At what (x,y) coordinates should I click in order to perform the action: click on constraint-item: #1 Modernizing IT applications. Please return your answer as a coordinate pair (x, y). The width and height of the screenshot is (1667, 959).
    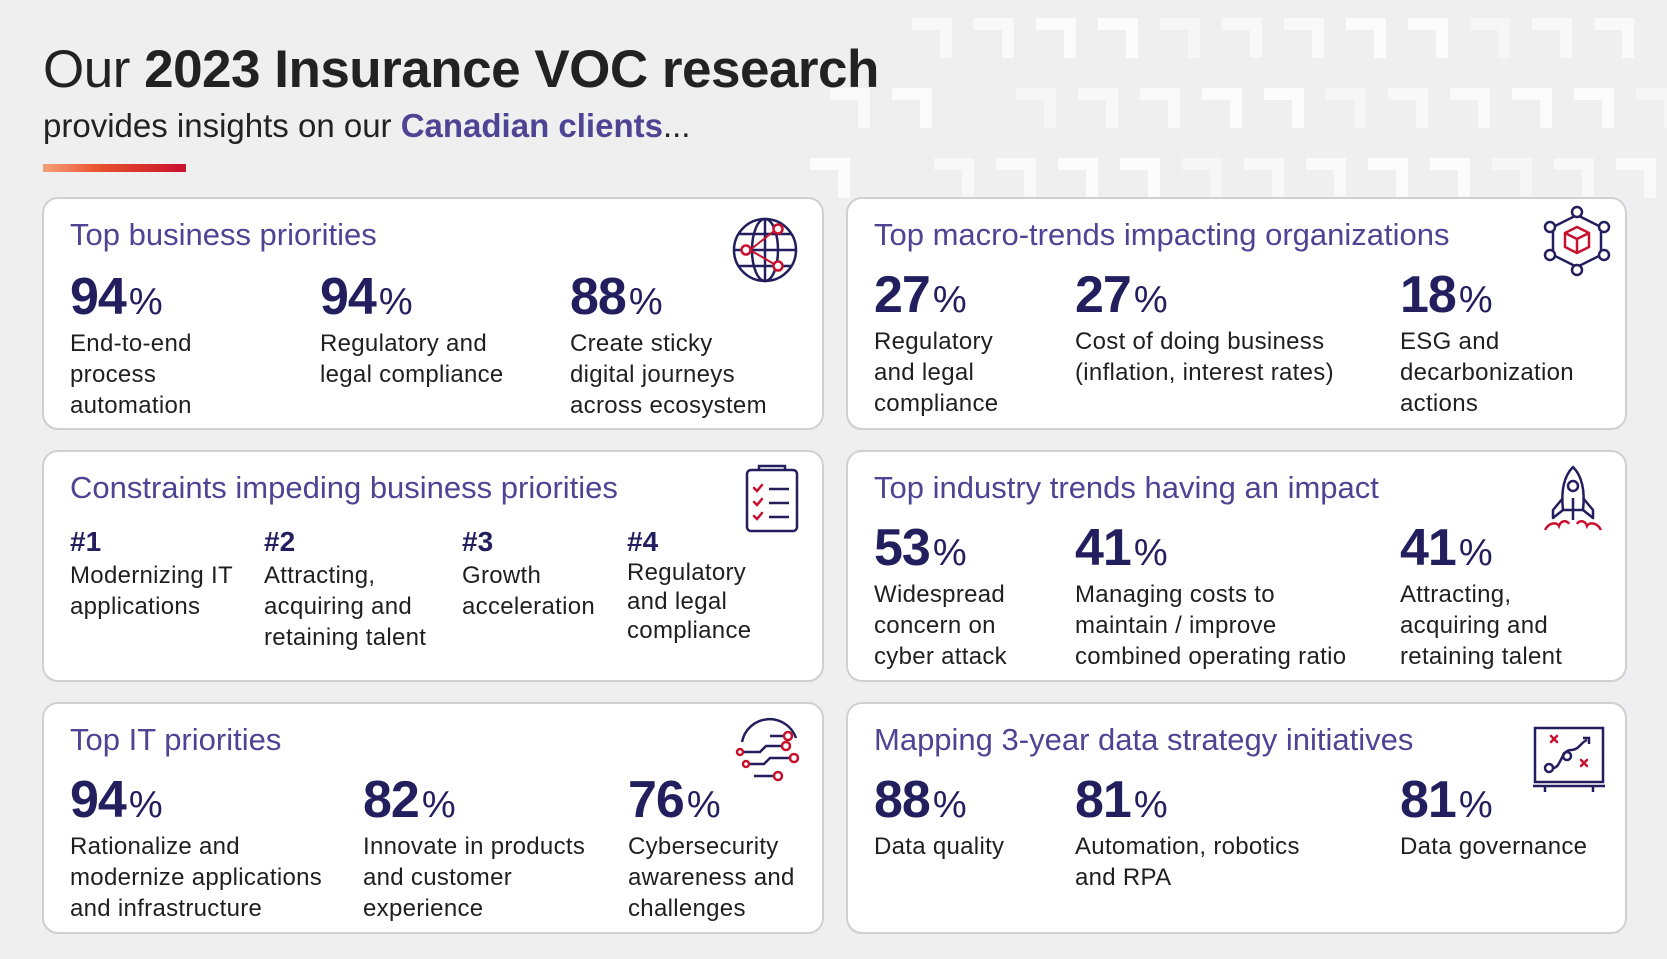
    Looking at the image, I should click on (151, 575).